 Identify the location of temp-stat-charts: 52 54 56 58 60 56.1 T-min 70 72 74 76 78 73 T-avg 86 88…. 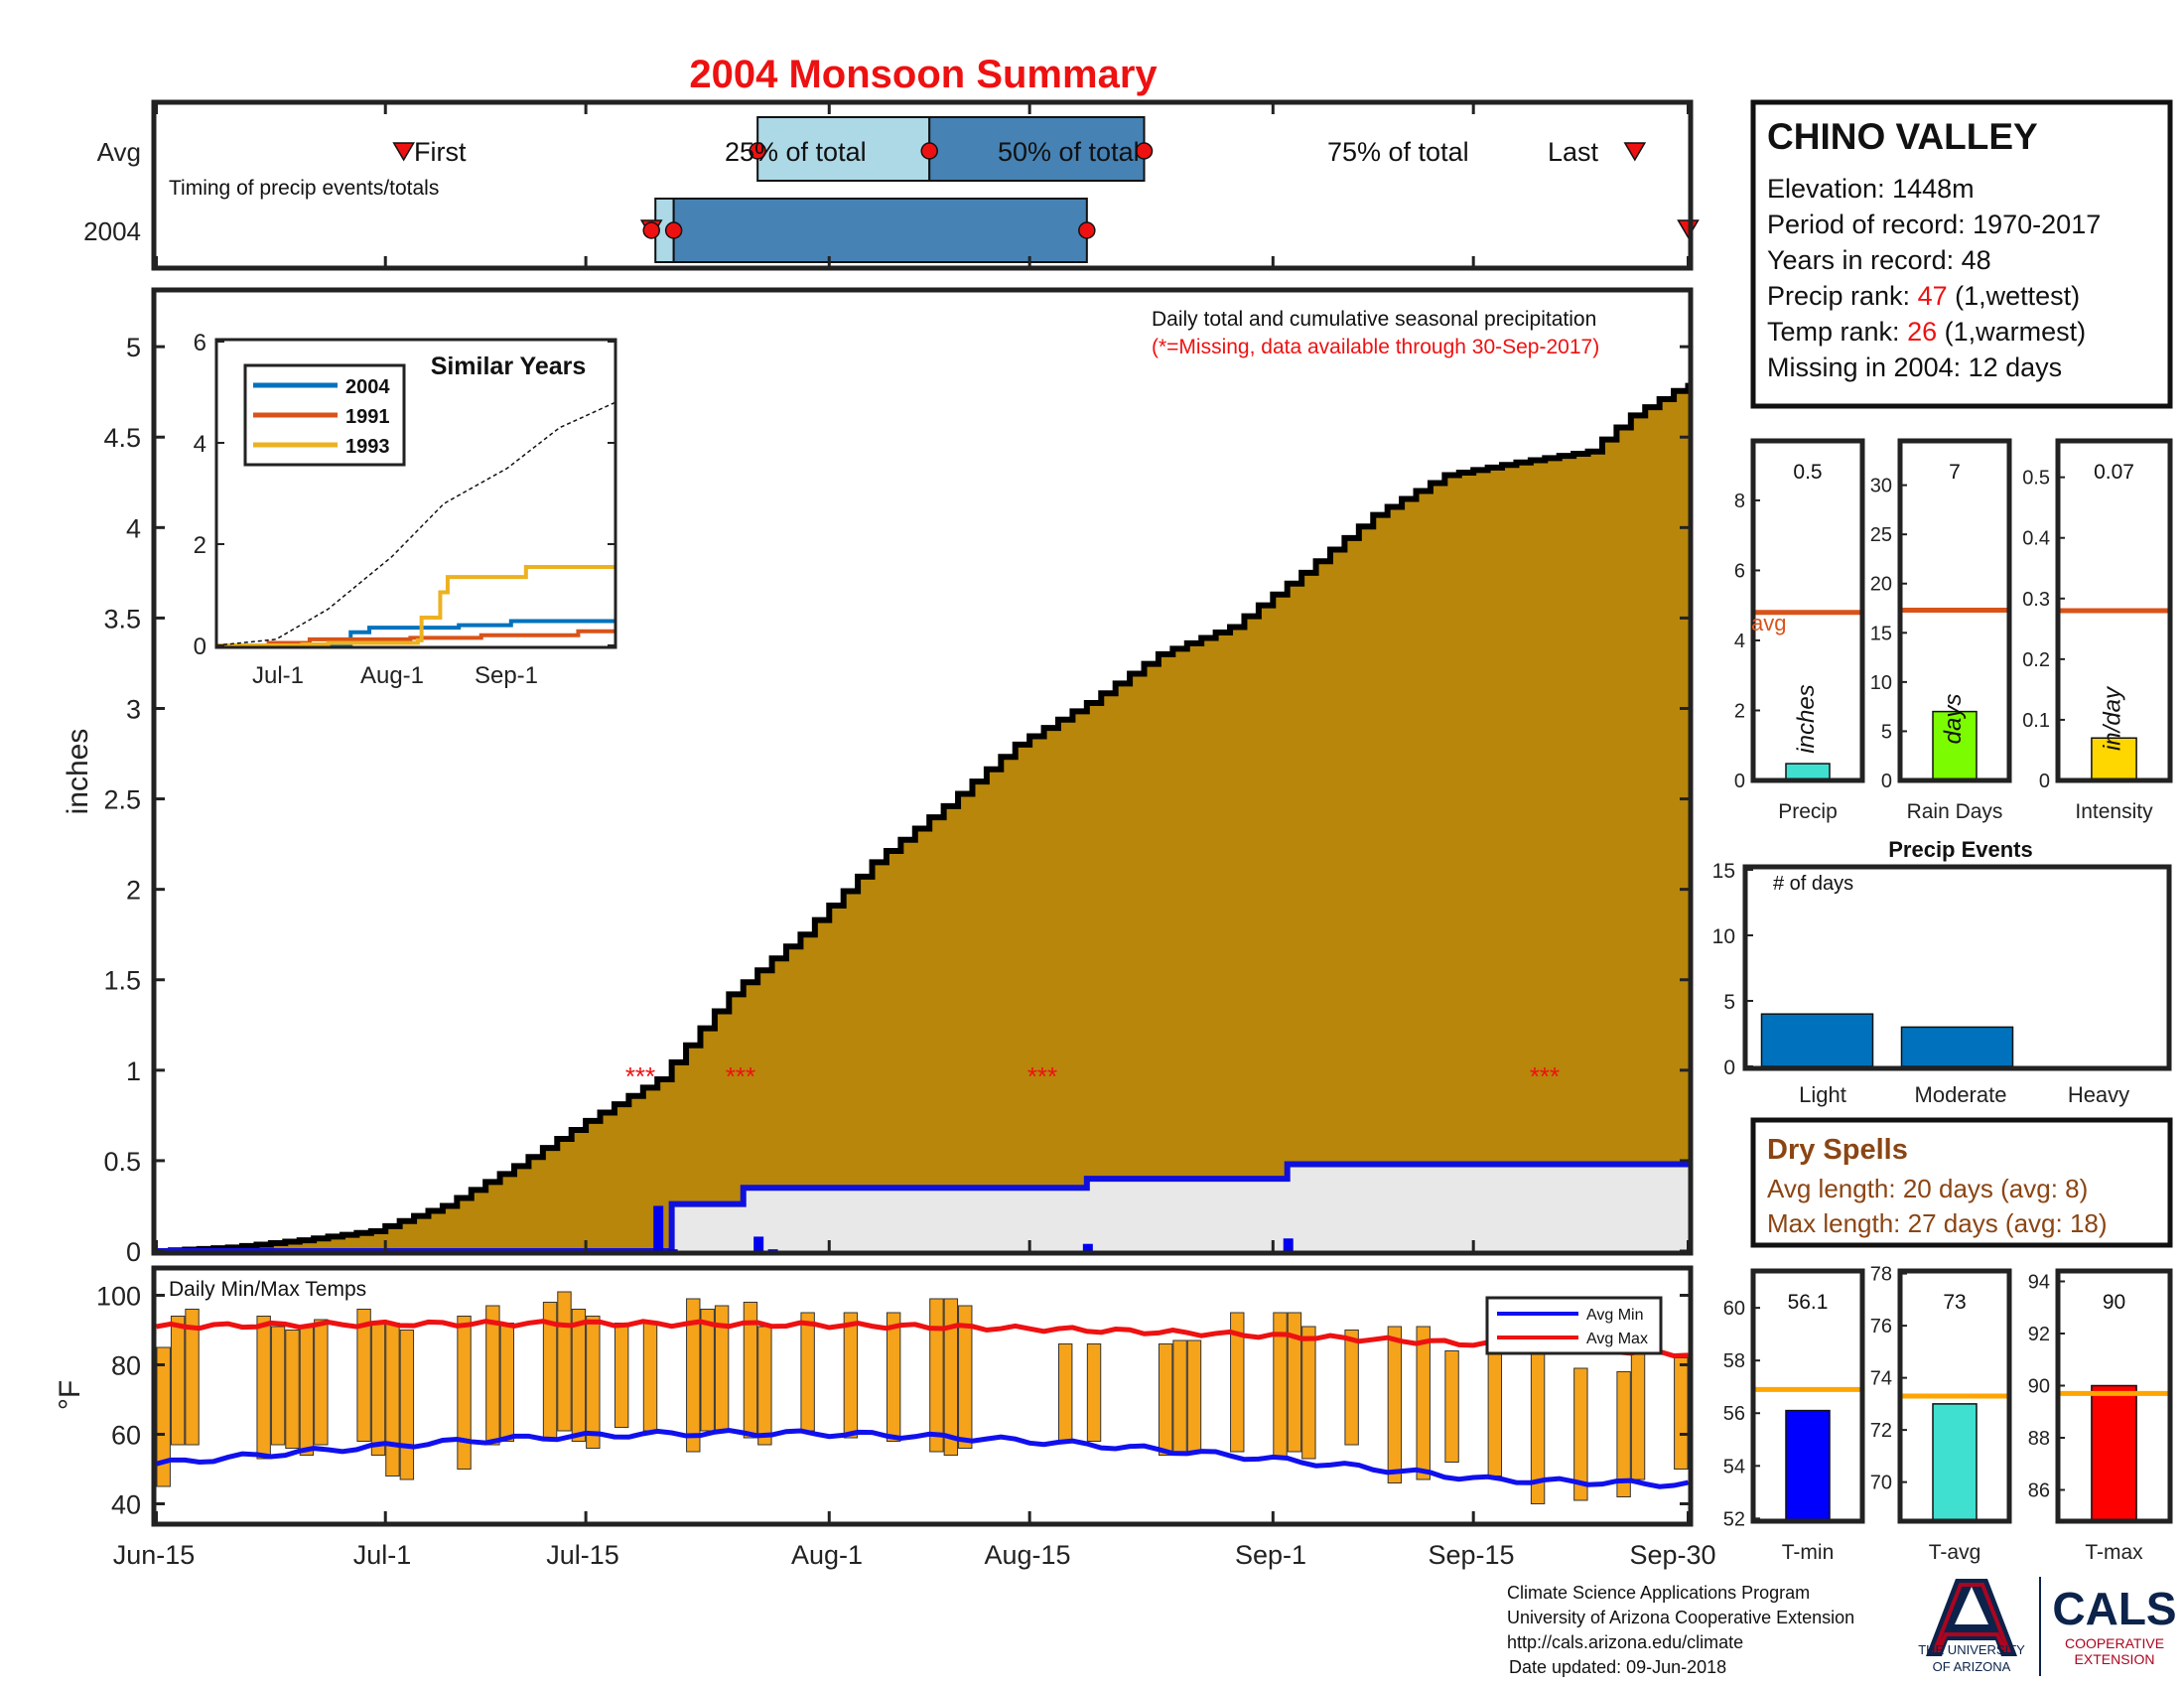
(1948, 1414).